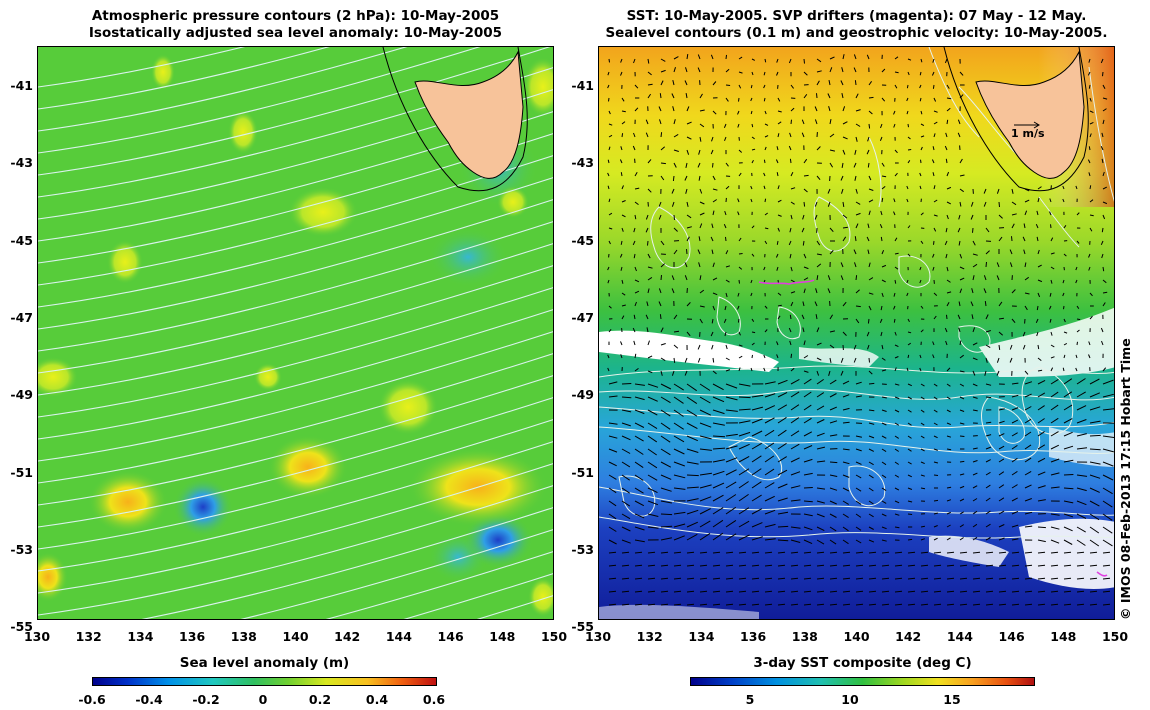 This screenshot has height=710, width=1150. Describe the element at coordinates (850, 699) in the screenshot. I see `colorbar-tick-label: 10` at that location.